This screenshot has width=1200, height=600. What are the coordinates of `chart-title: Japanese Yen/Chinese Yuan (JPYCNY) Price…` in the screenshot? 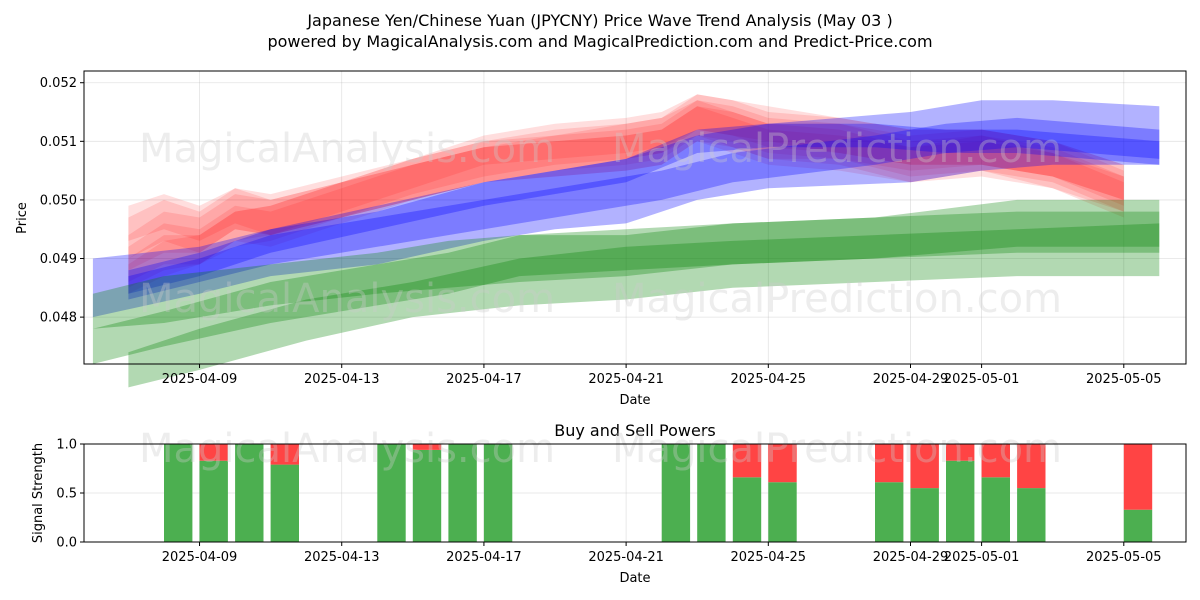 It's located at (599, 20).